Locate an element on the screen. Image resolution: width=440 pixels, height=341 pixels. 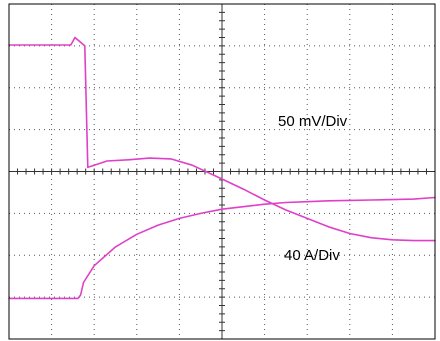
current-scale-label: 40 A/Div is located at coordinates (312, 255).